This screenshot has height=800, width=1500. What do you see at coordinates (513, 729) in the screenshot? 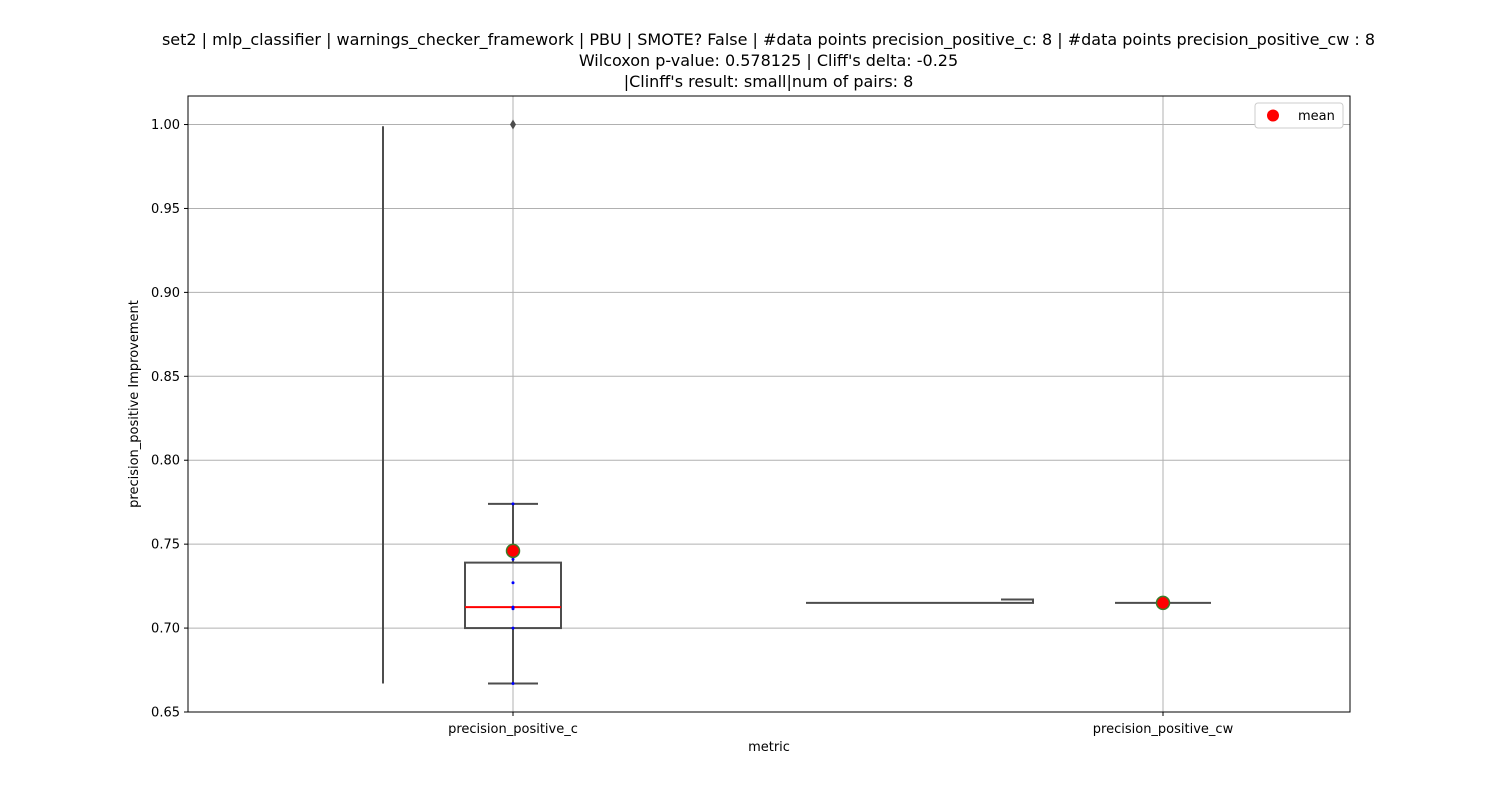
I see `x-tick-label: precision_positive_c` at bounding box center [513, 729].